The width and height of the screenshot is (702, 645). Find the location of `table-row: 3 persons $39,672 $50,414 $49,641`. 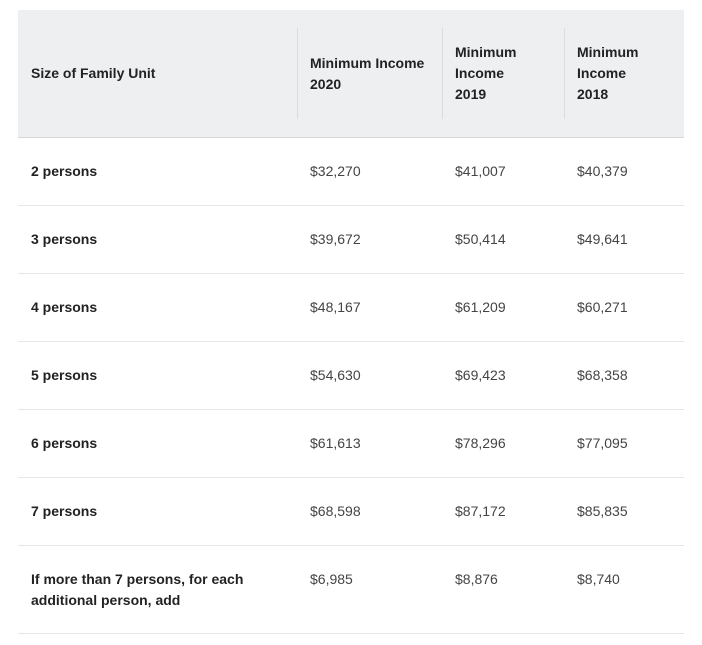

table-row: 3 persons $39,672 $50,414 $49,641 is located at coordinates (351, 240).